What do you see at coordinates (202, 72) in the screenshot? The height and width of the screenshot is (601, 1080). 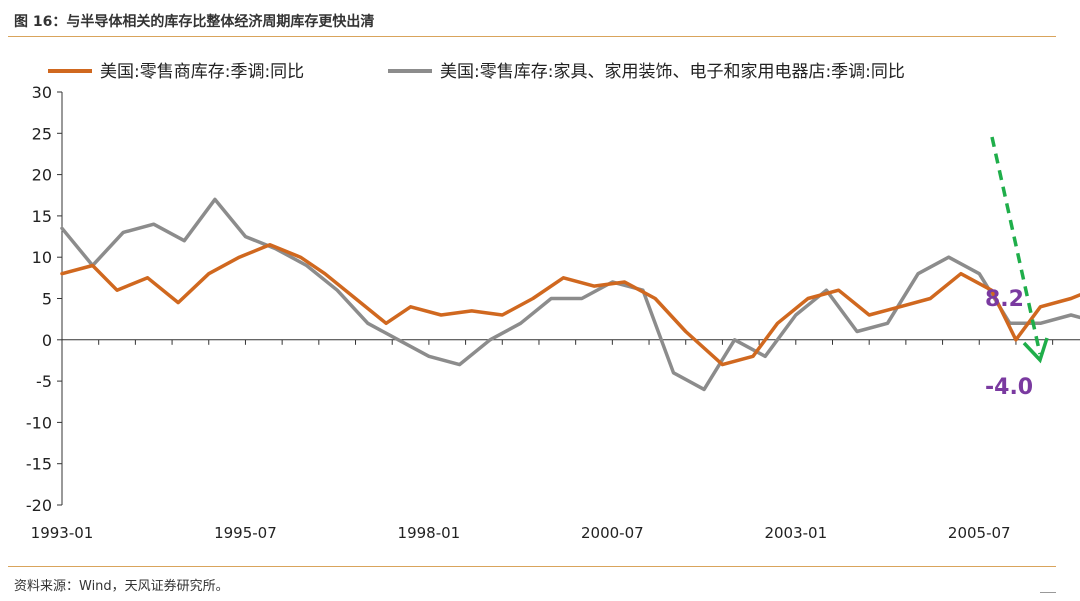 I see `legend-label-retail-inventory: 美国:零售商库存:季调:同比` at bounding box center [202, 72].